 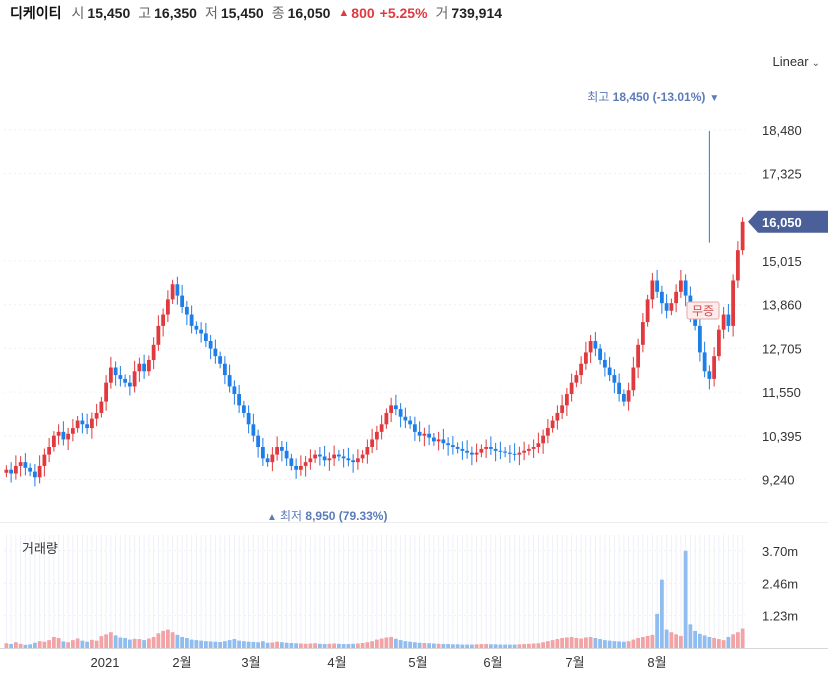 What do you see at coordinates (574, 662) in the screenshot?
I see `x-tick-label: 7월` at bounding box center [574, 662].